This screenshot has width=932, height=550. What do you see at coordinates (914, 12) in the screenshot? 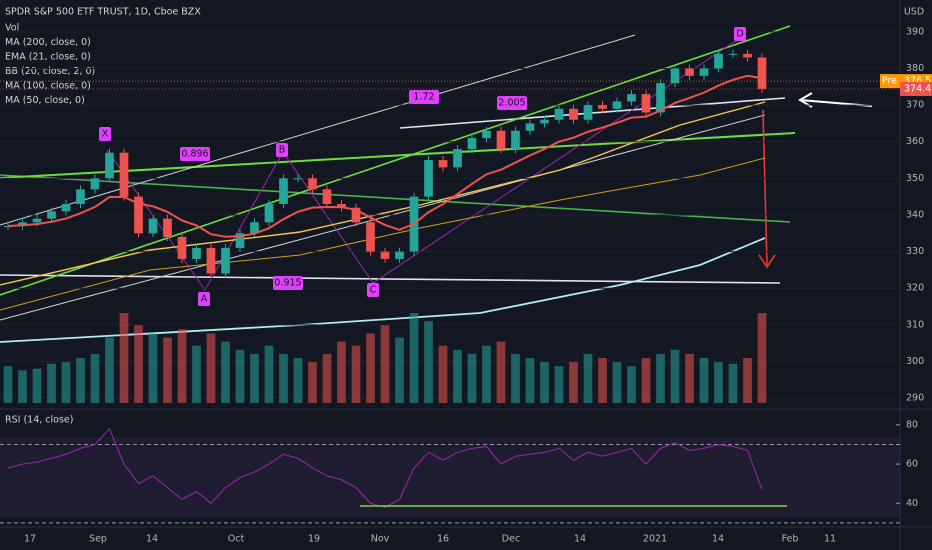
I see `currency: USD` at bounding box center [914, 12].